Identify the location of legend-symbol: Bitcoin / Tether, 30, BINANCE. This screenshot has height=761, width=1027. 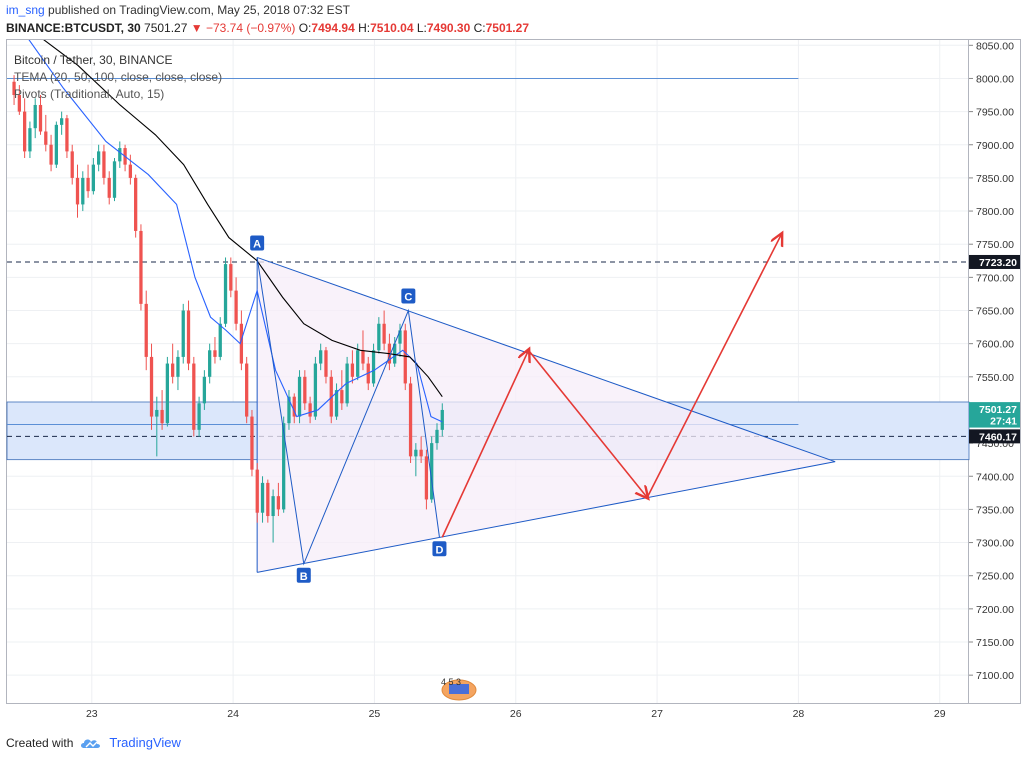
(93, 60).